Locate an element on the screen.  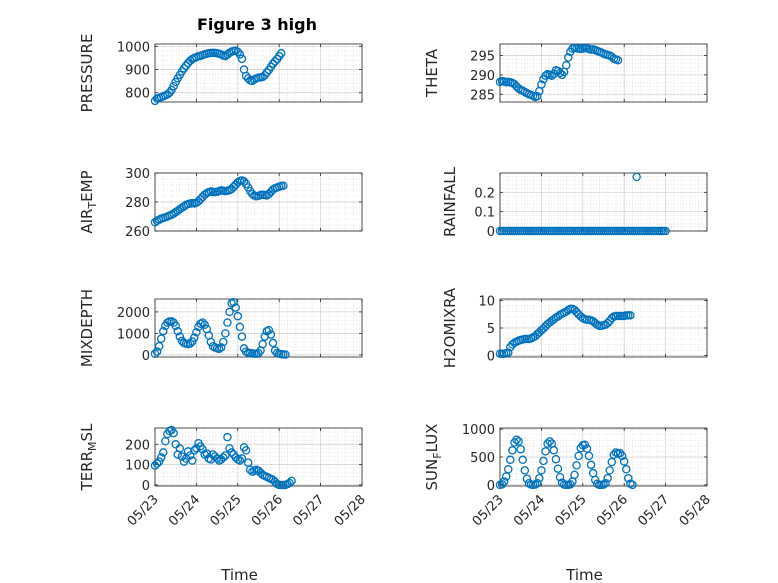
subplot-2: 260 280 300 AIRTEMP is located at coordinates (220, 203).